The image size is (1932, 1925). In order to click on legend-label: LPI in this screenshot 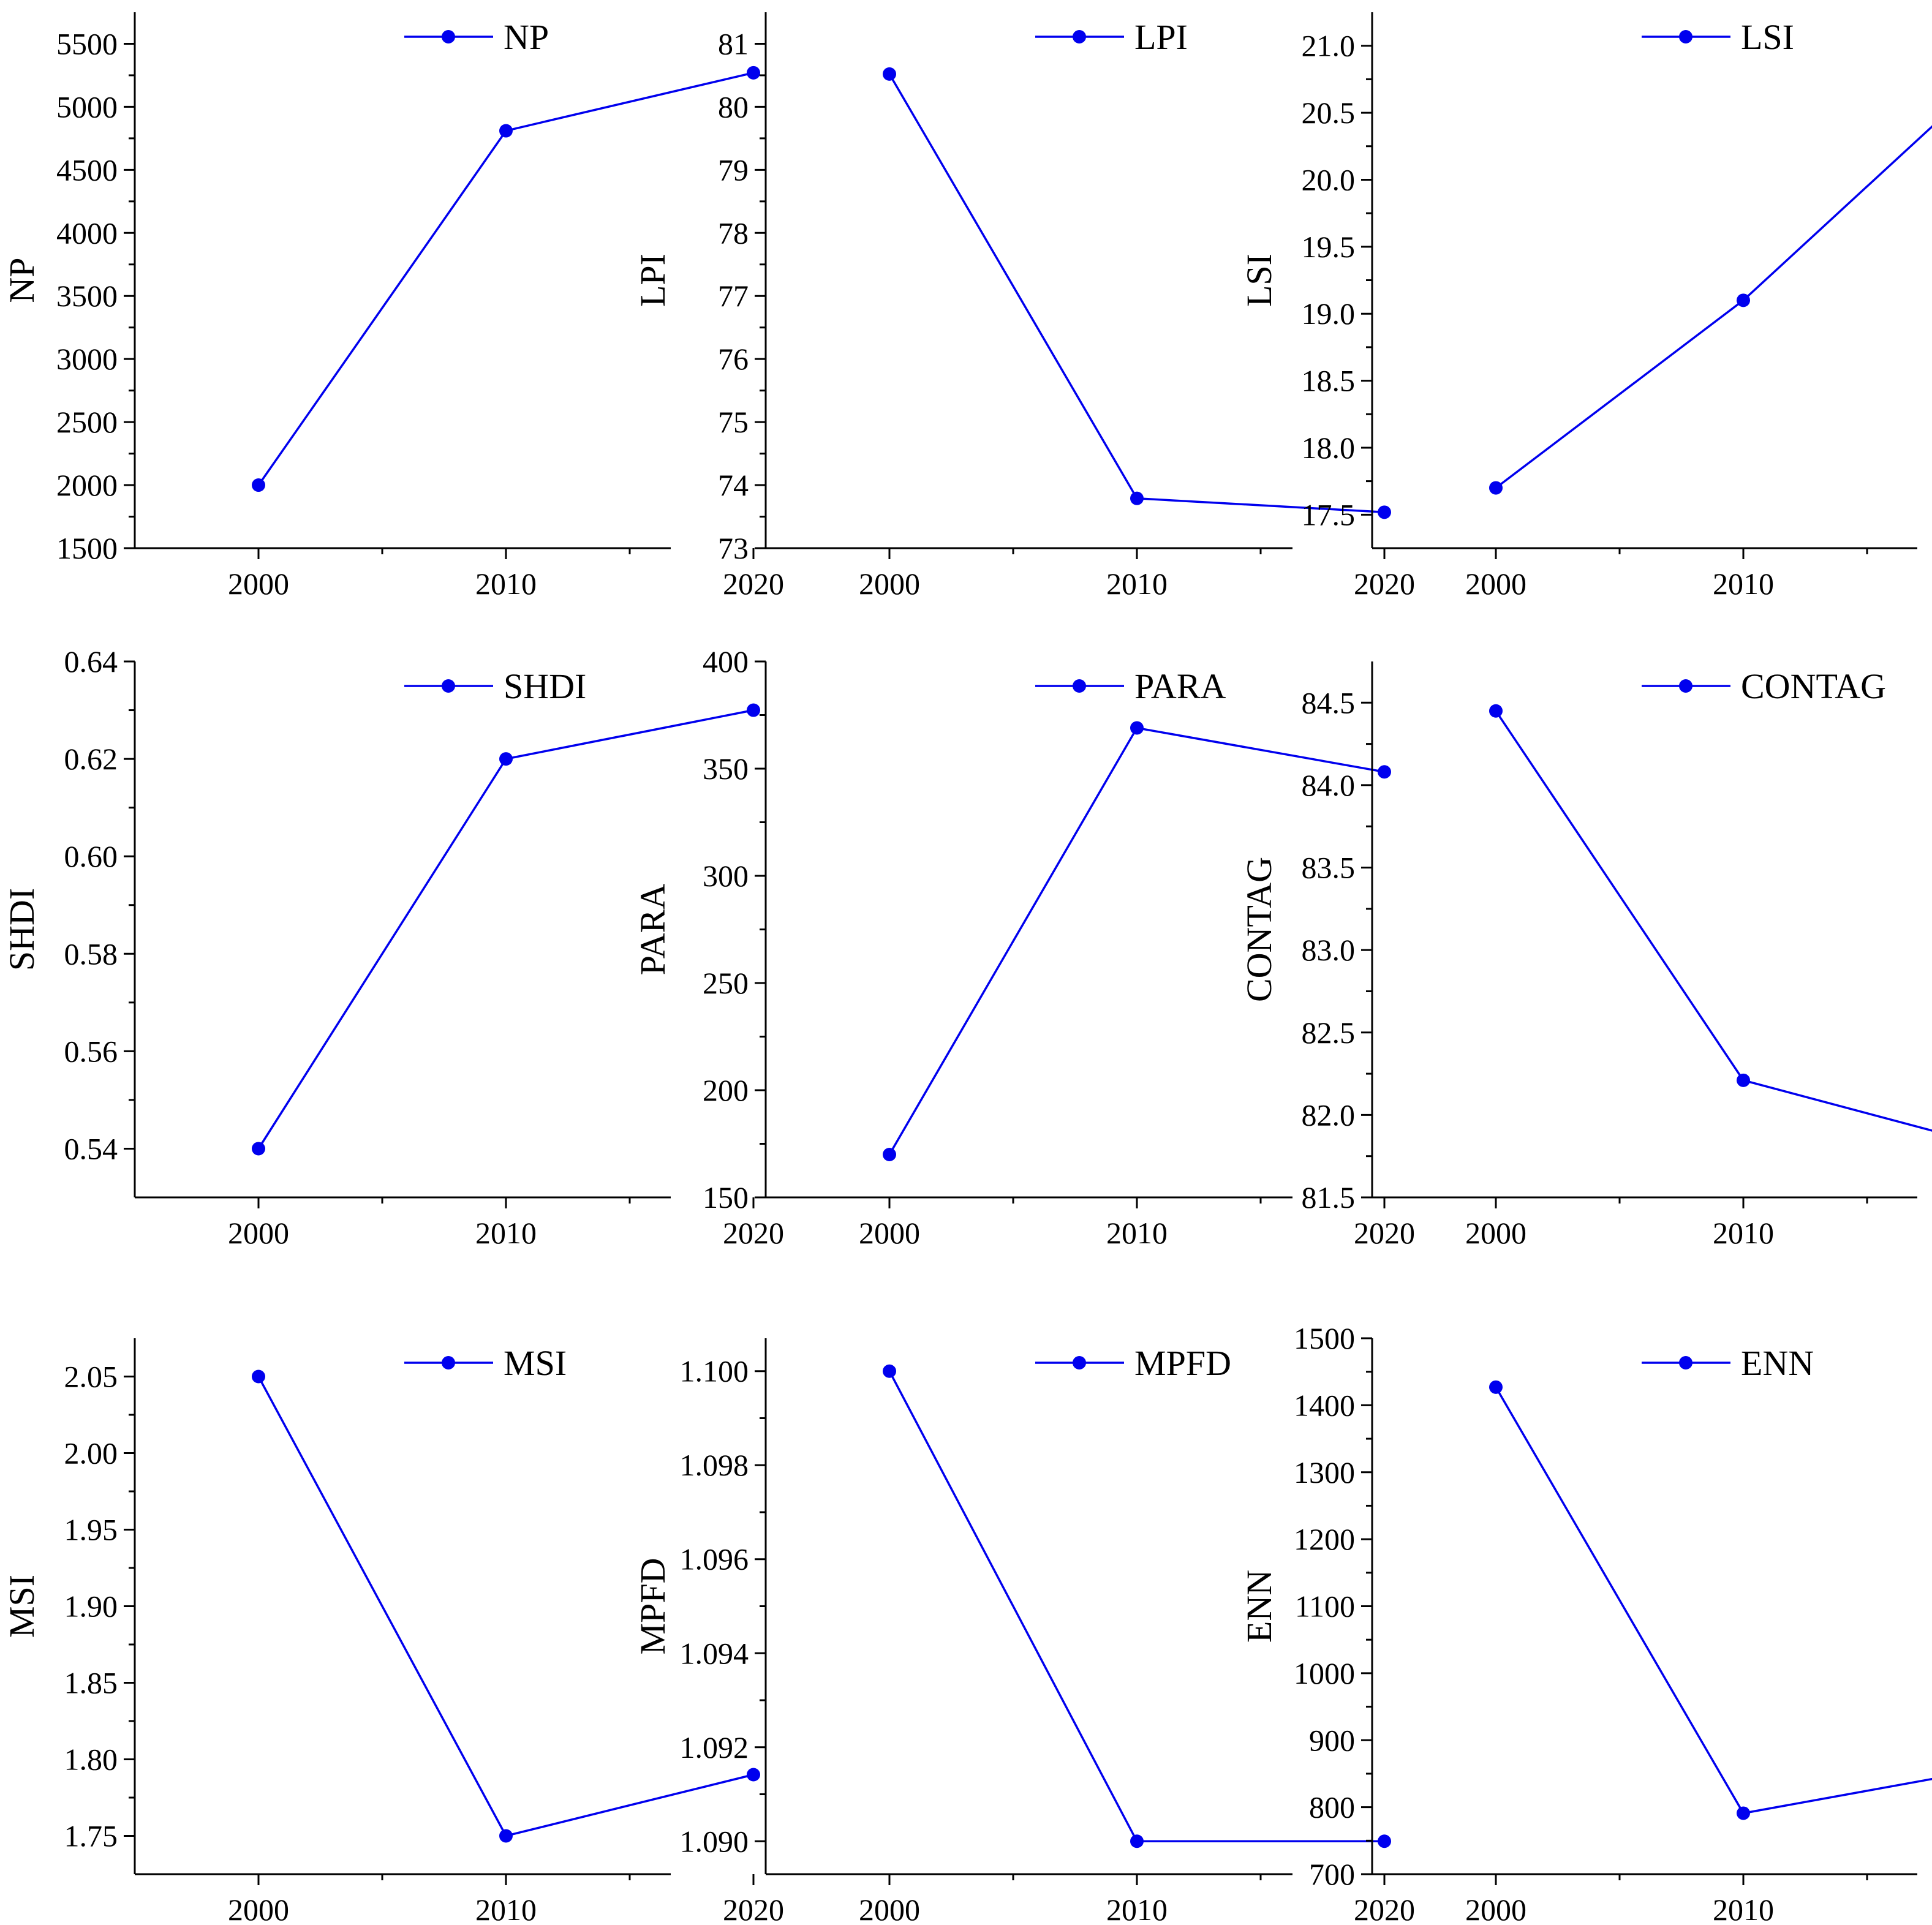, I will do `click(1161, 37)`.